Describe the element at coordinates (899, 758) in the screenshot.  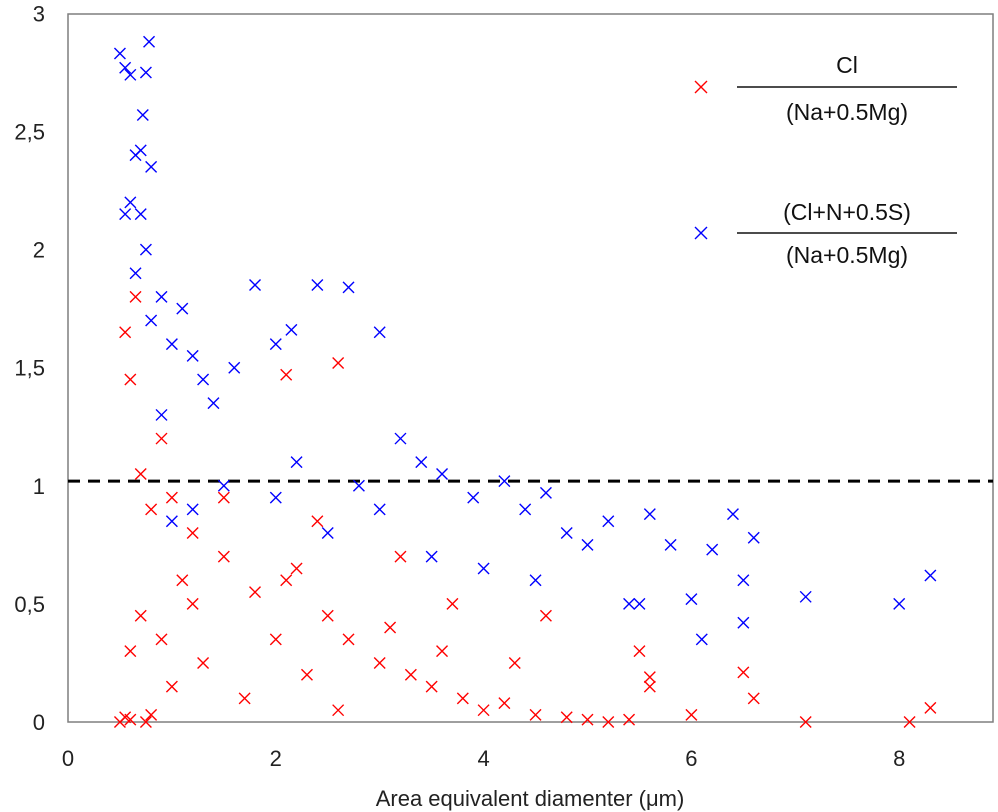
I see `x-tick-label: 8` at that location.